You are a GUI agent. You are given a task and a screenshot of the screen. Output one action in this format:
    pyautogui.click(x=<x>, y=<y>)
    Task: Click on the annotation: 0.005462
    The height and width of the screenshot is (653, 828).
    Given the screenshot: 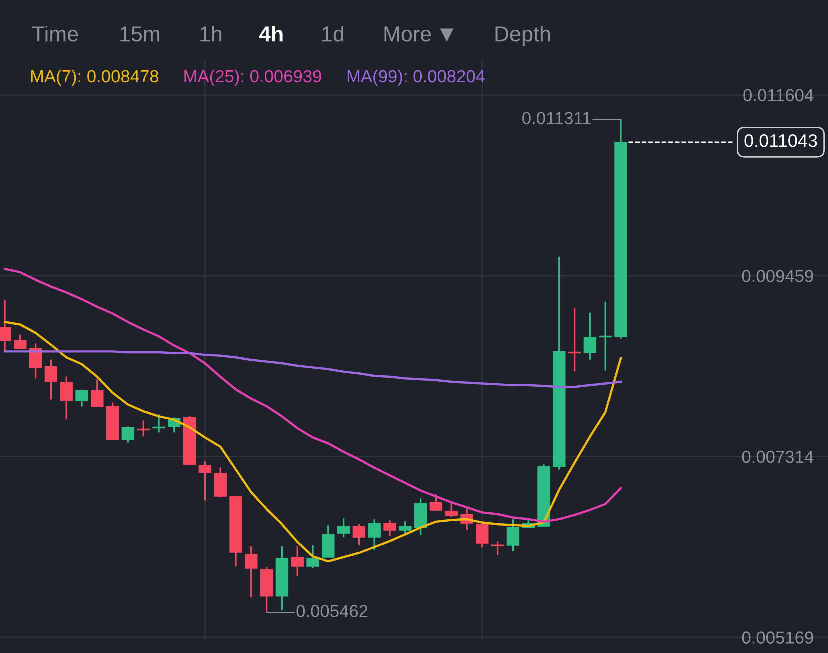 What is the action you would take?
    pyautogui.click(x=332, y=611)
    